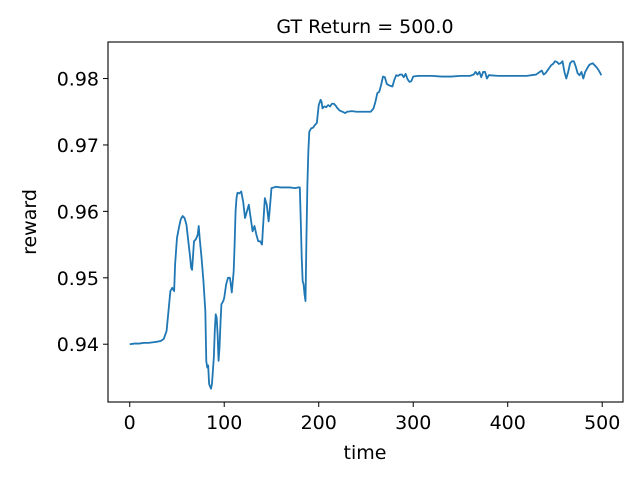 The image size is (640, 480). What do you see at coordinates (508, 423) in the screenshot?
I see `x-tick-label: 400` at bounding box center [508, 423].